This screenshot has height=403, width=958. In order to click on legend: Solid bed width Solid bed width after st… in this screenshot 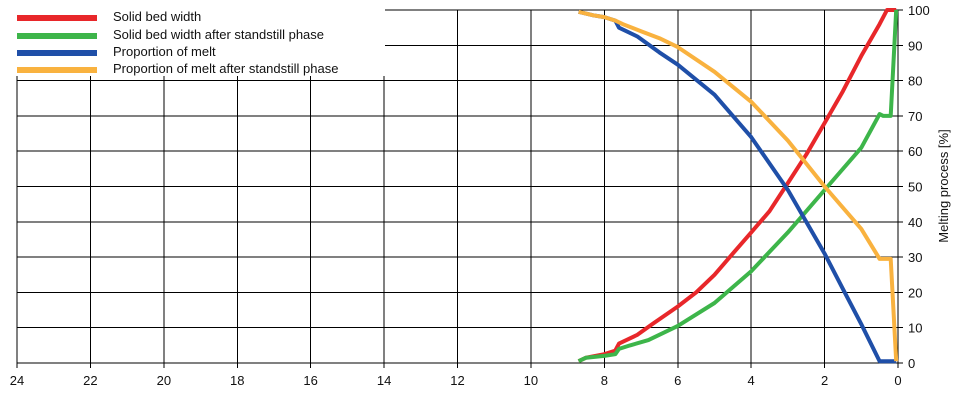, I will do `click(199, 38)`.